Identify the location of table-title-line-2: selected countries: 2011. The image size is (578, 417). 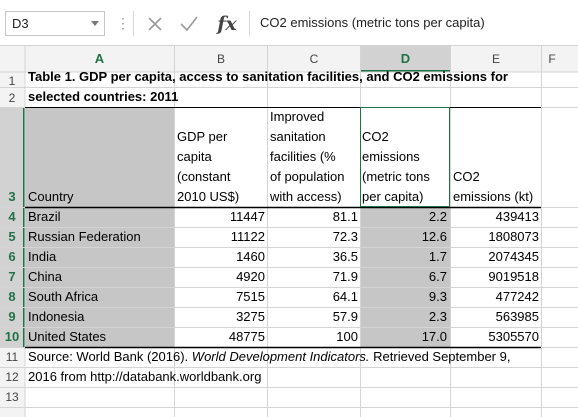
(103, 96).